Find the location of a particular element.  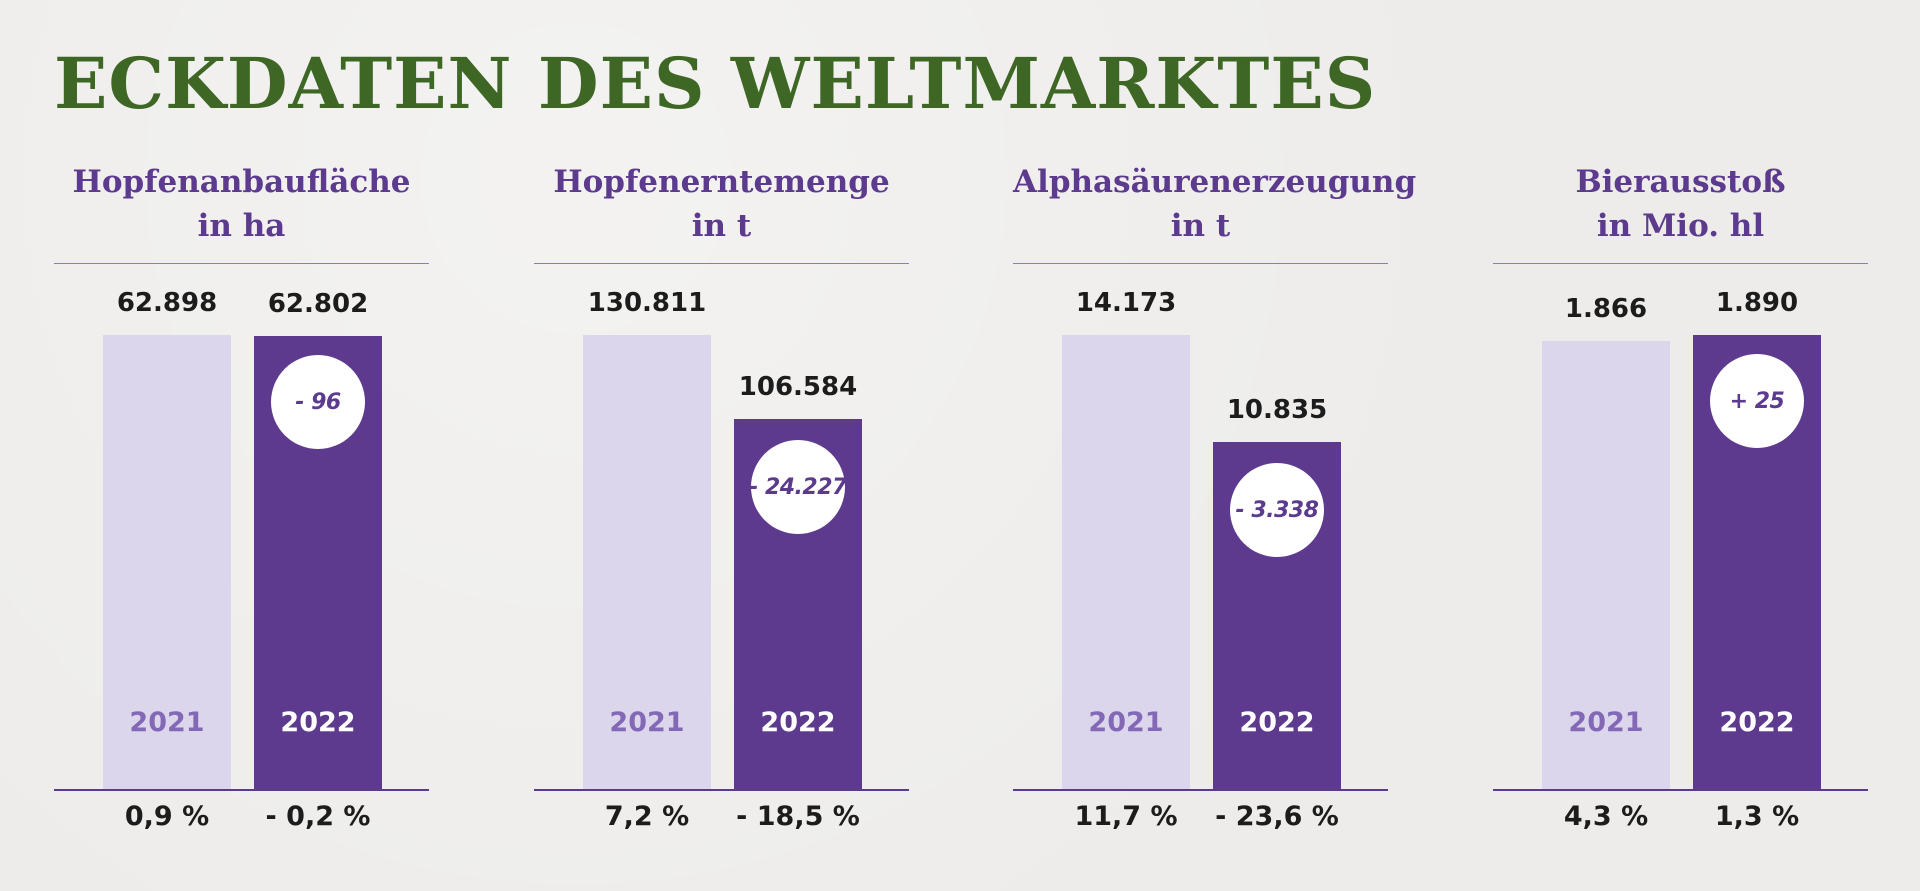

change-percent-label: 7,2 % is located at coordinates (647, 816).